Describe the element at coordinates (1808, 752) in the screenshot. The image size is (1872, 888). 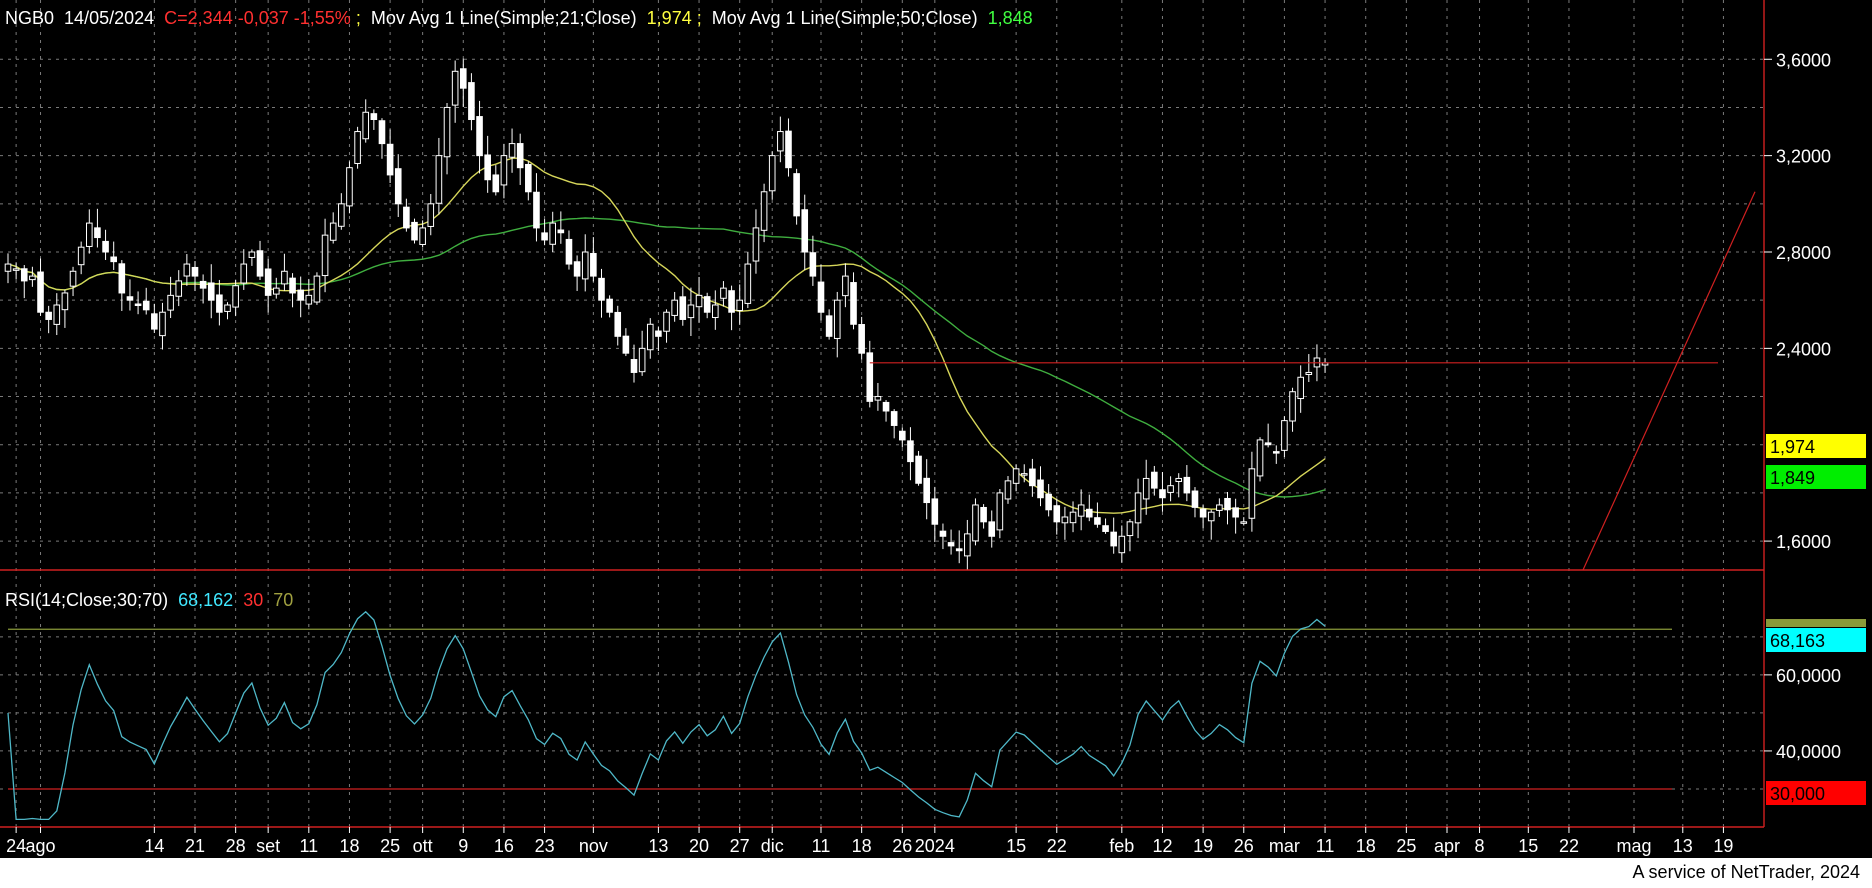
I see `rsi-tick-label: 40,0000` at that location.